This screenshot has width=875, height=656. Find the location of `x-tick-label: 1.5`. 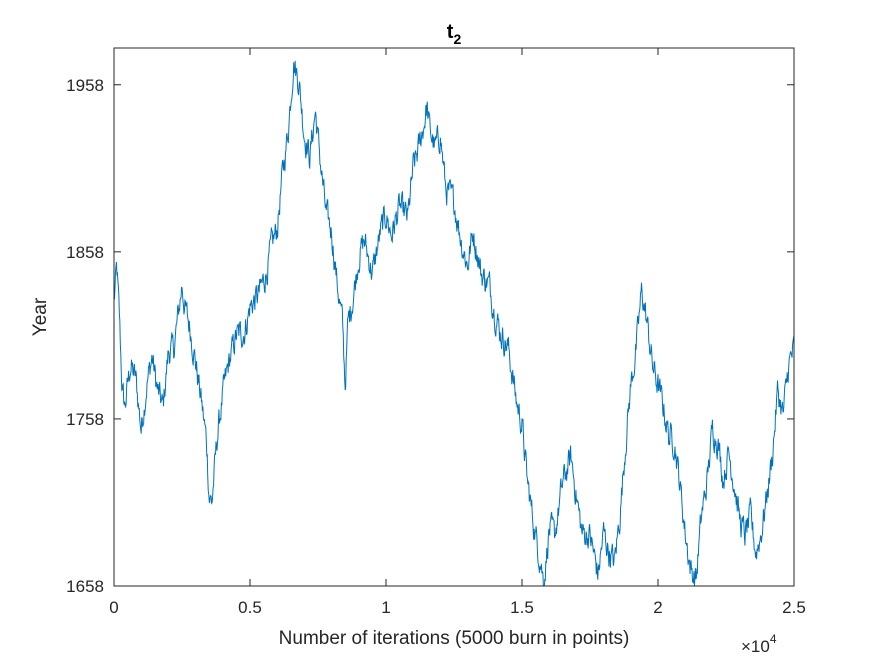

x-tick-label: 1.5 is located at coordinates (522, 607).